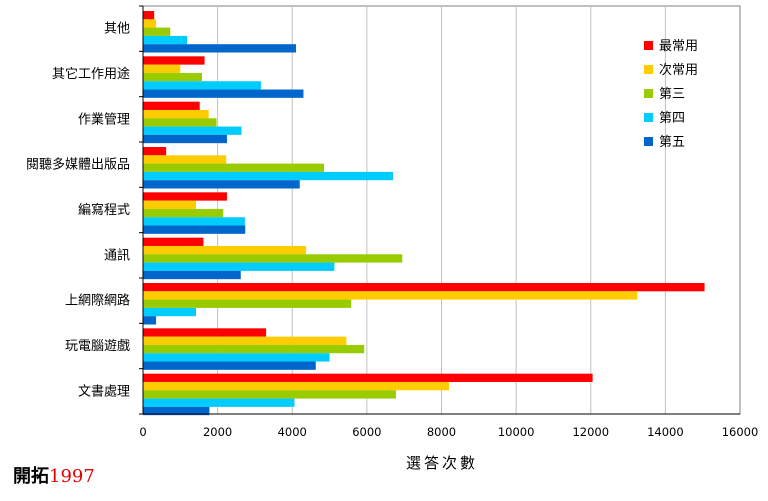 The height and width of the screenshot is (501, 768). I want to click on x-tick-label: 2000, so click(217, 432).